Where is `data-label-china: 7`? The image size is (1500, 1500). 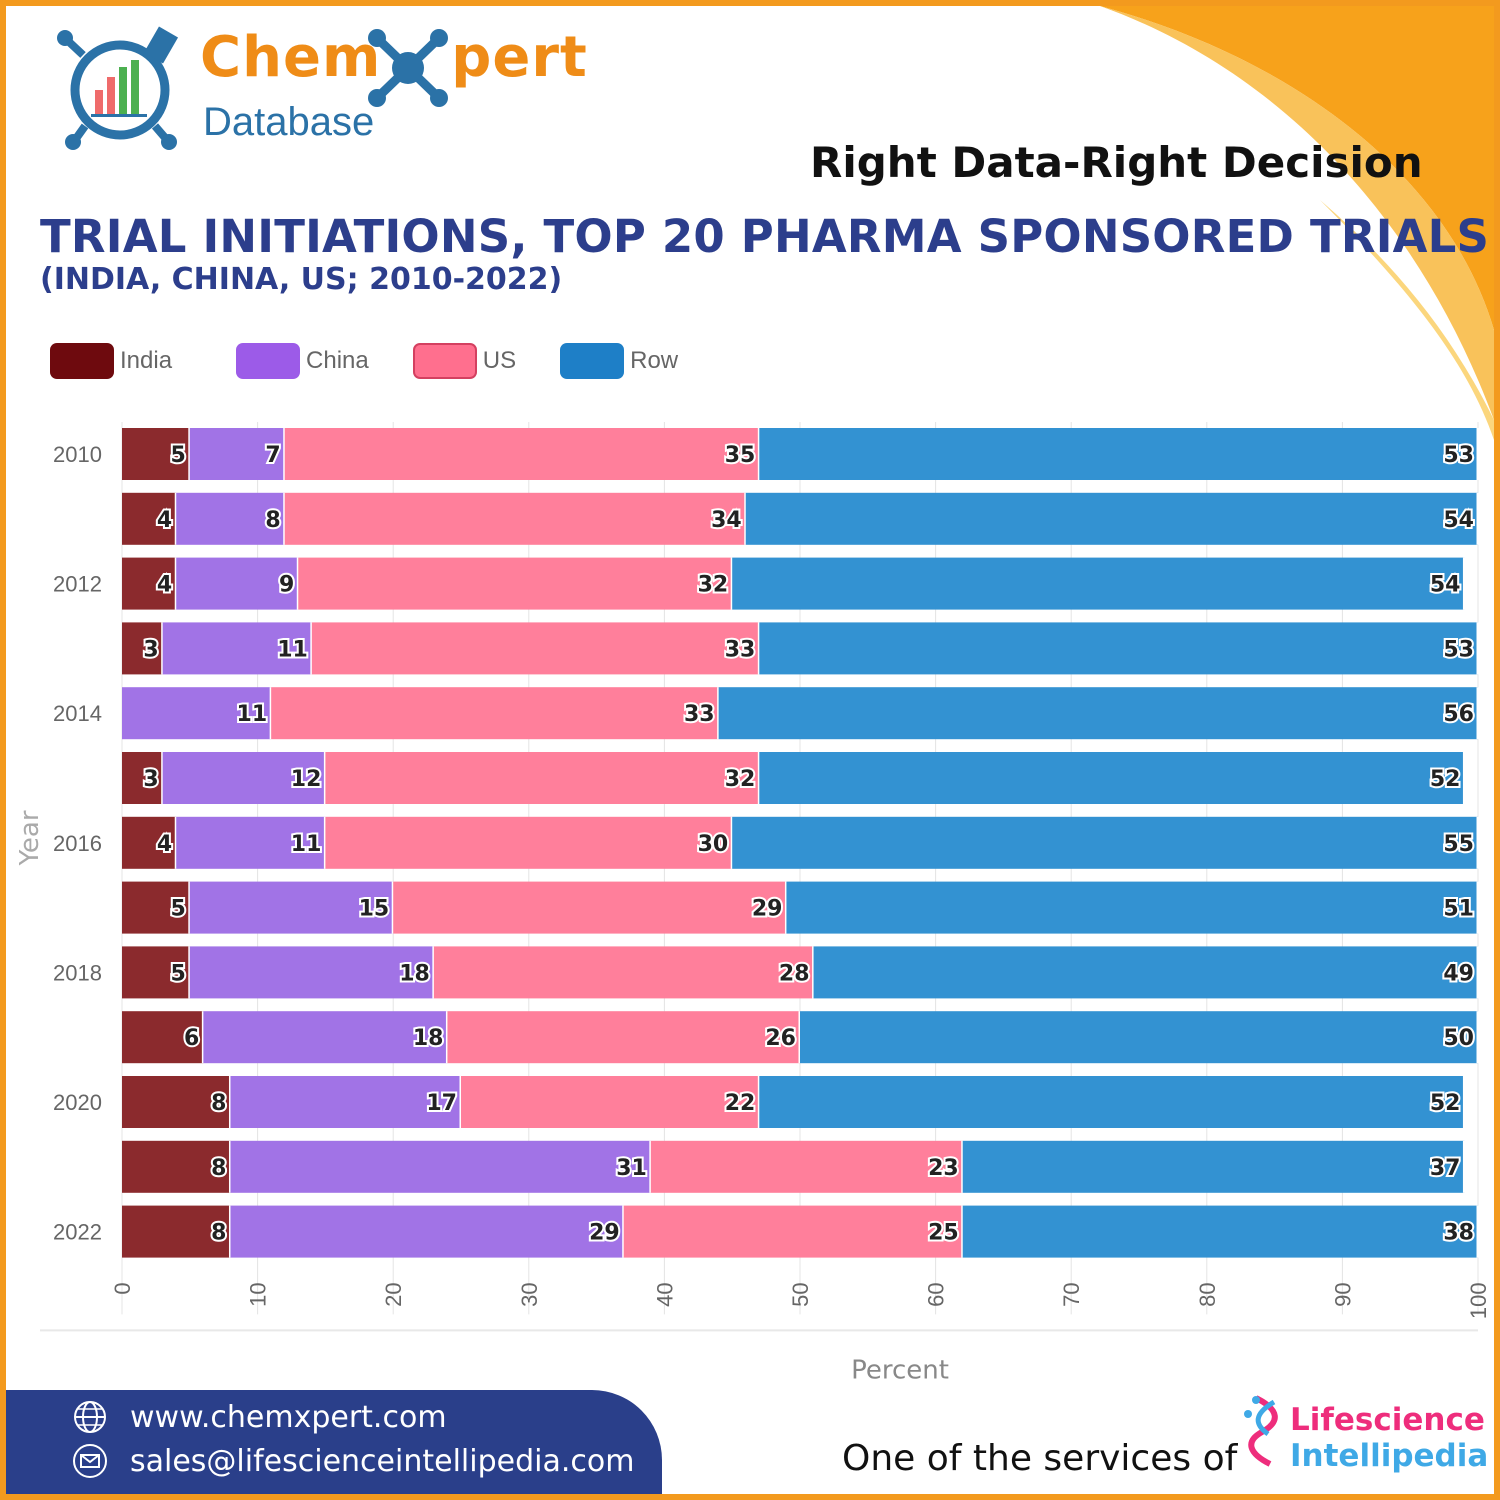
data-label-china: 7 is located at coordinates (272, 455).